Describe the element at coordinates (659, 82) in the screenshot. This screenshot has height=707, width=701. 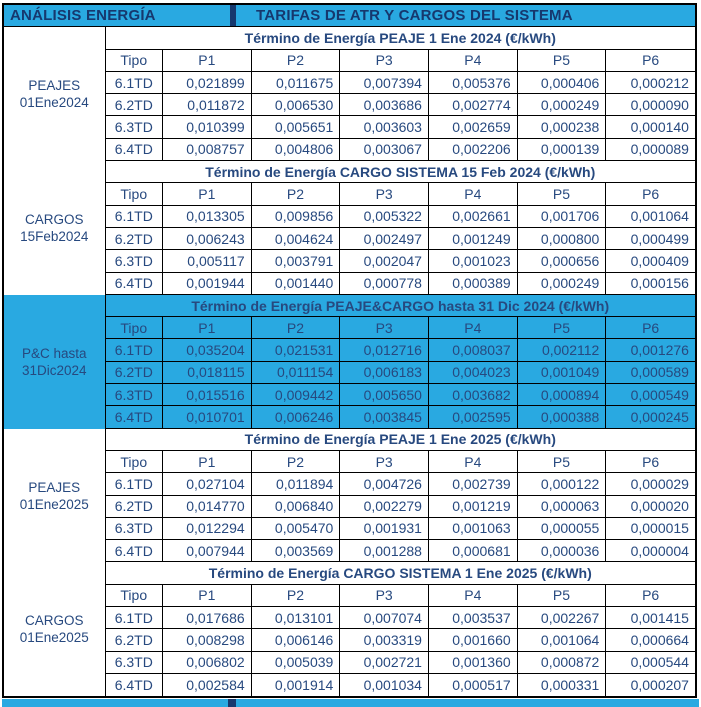
I see `value-cell: 0,000212` at that location.